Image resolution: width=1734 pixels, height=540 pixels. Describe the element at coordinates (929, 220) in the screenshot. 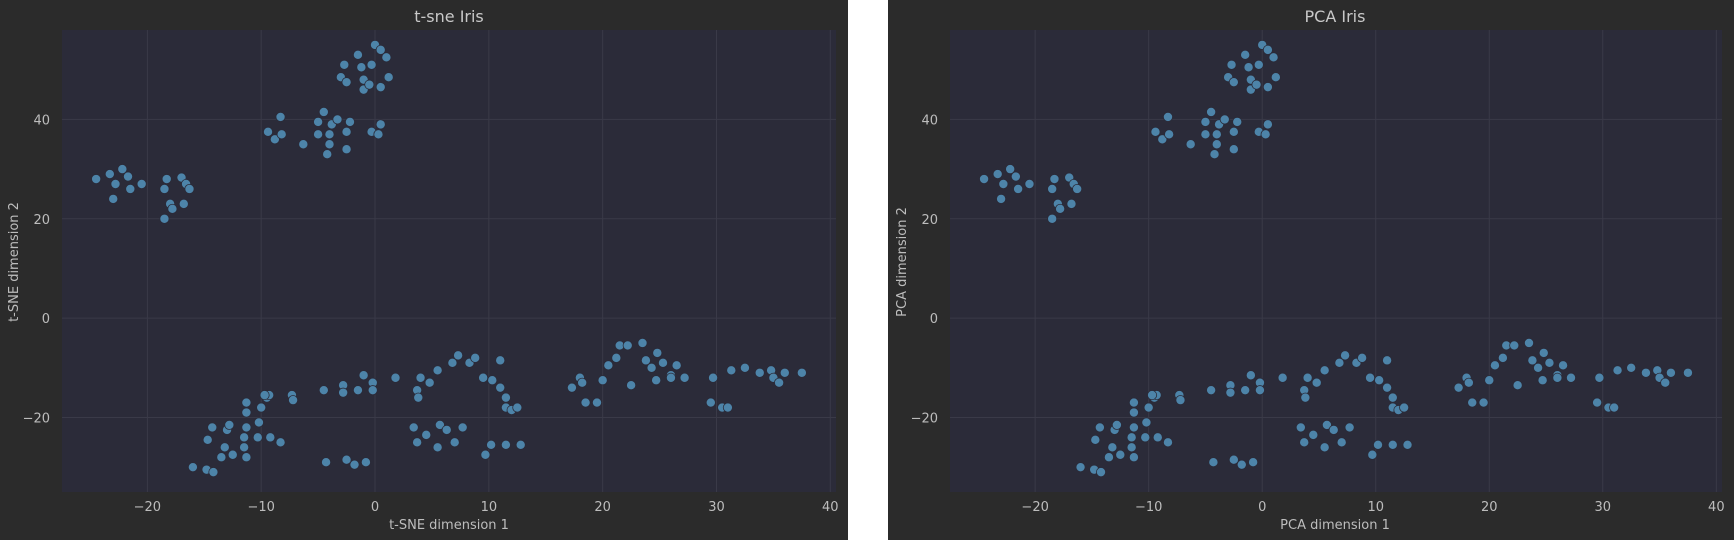

I see `y-tick-label: 20` at that location.